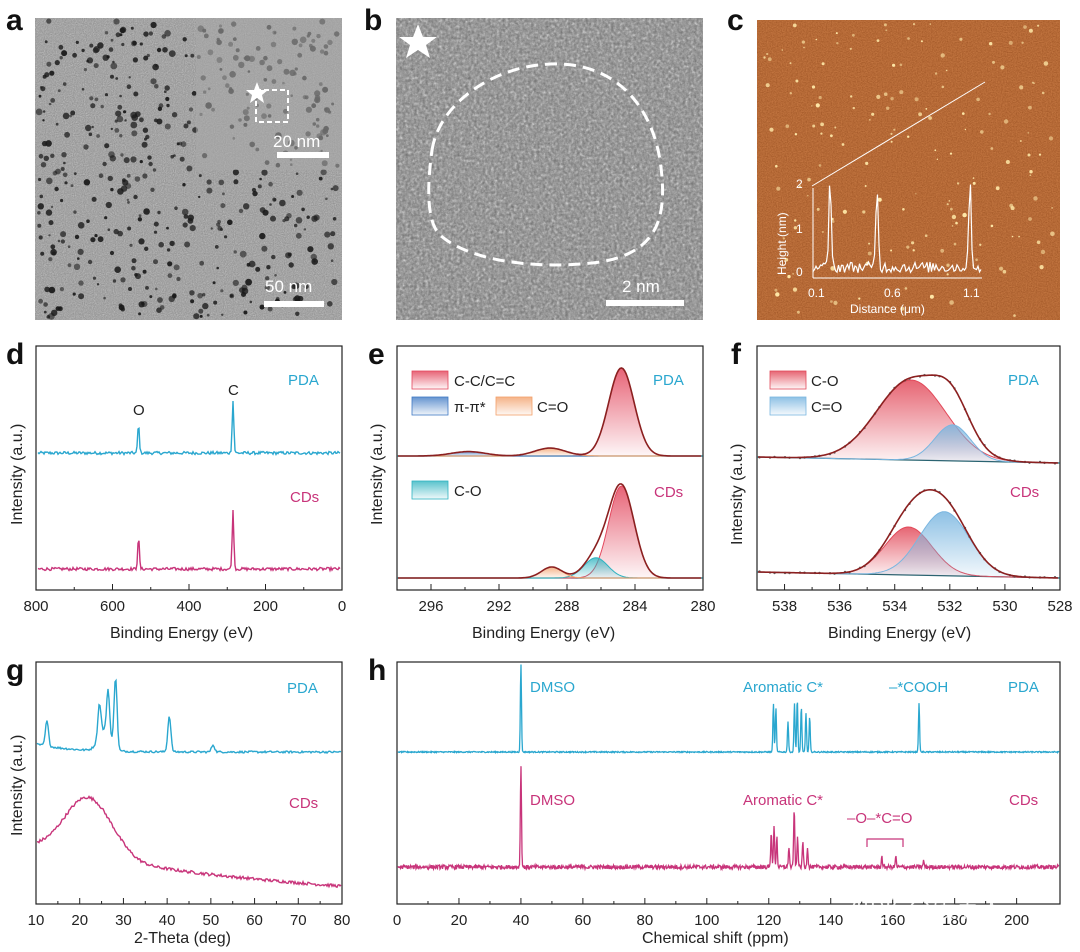 The image size is (1080, 952). I want to click on legend-label-c-o-e: C-O, so click(468, 491).